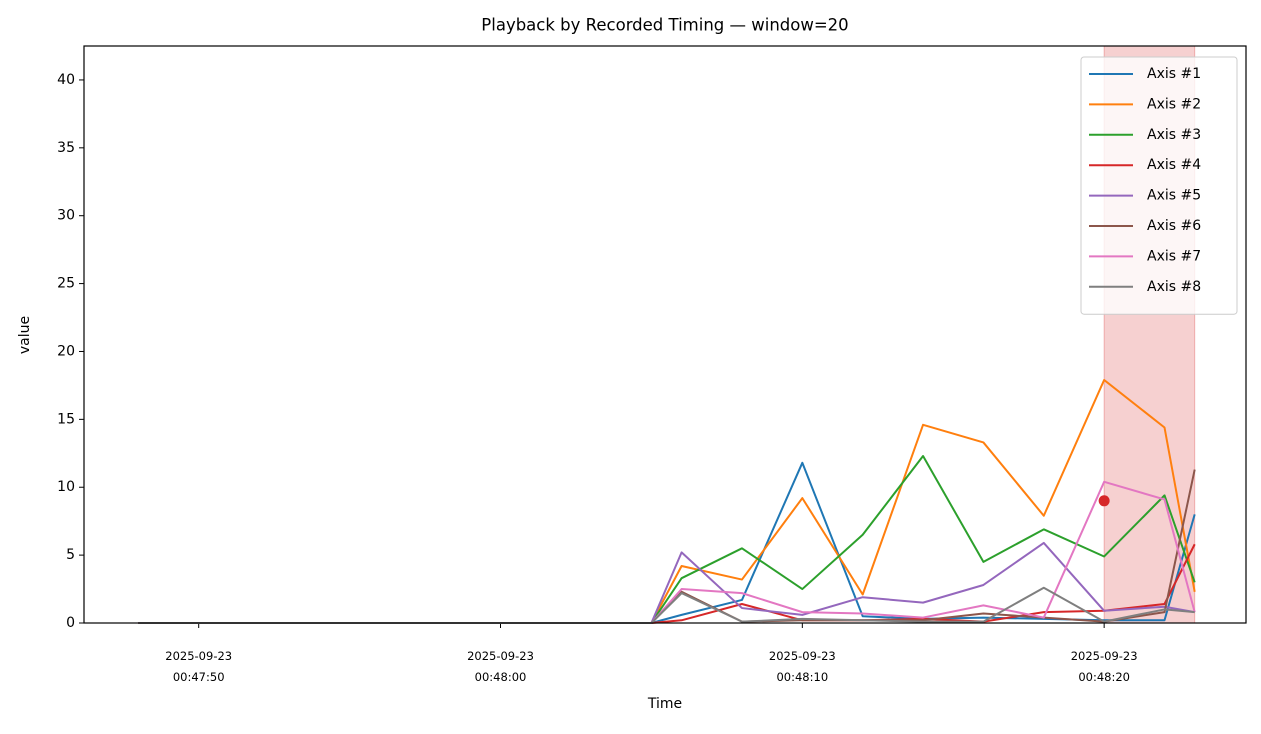 The height and width of the screenshot is (734, 1261). Describe the element at coordinates (1174, 226) in the screenshot. I see `legend-label: Axis #6` at that location.